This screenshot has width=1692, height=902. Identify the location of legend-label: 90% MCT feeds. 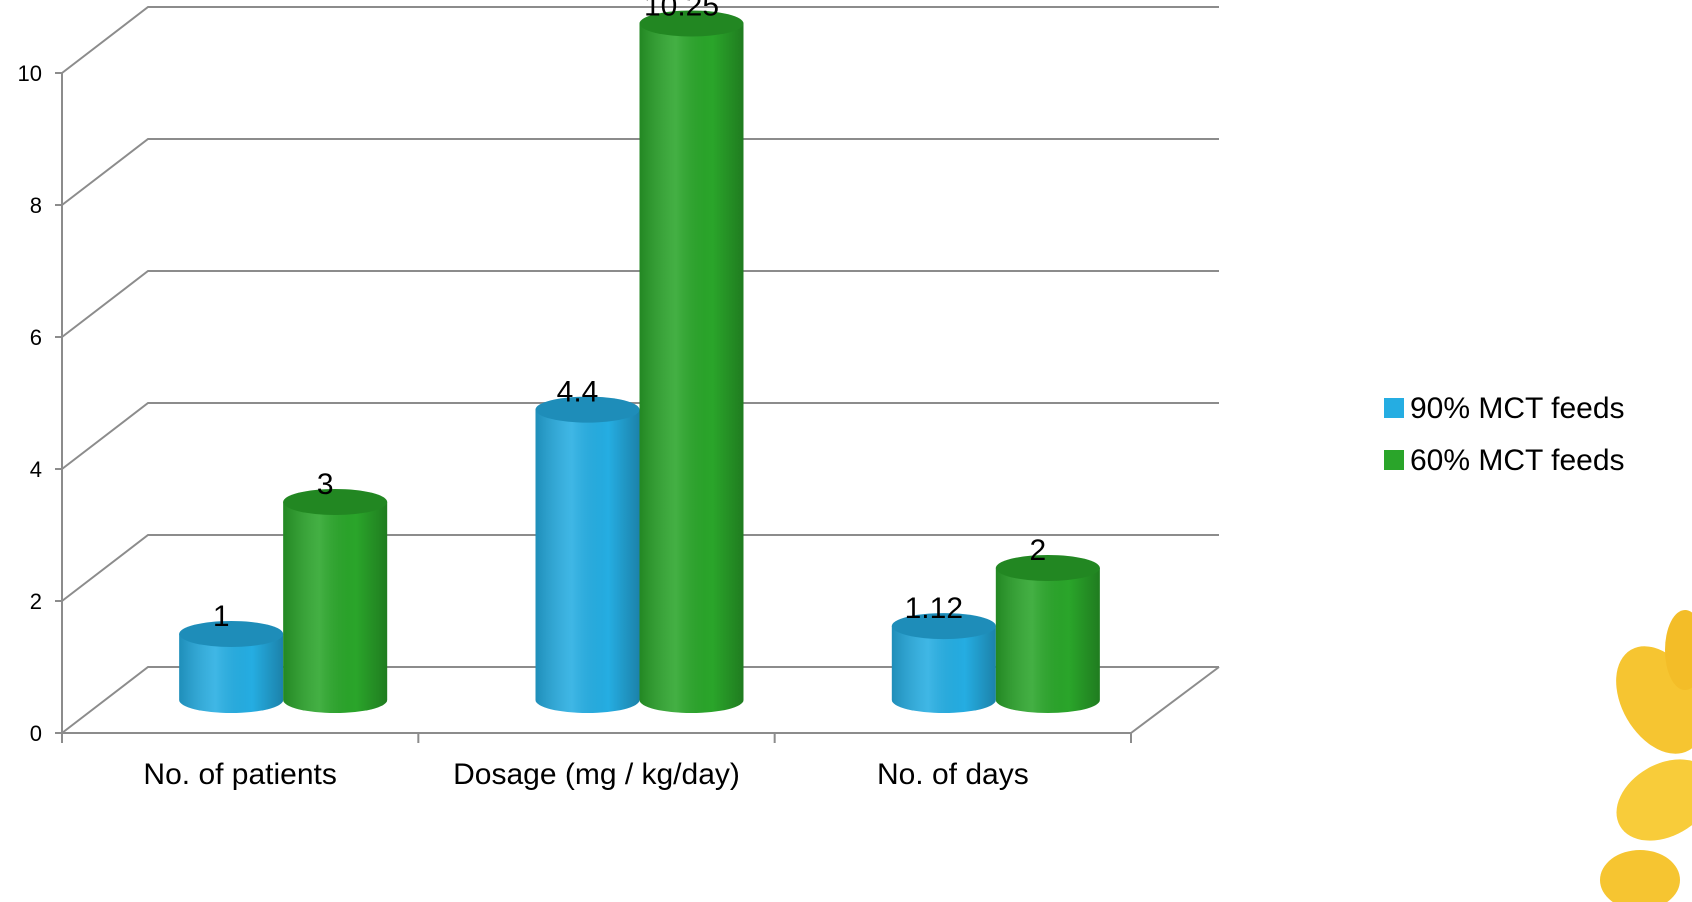
(1517, 408).